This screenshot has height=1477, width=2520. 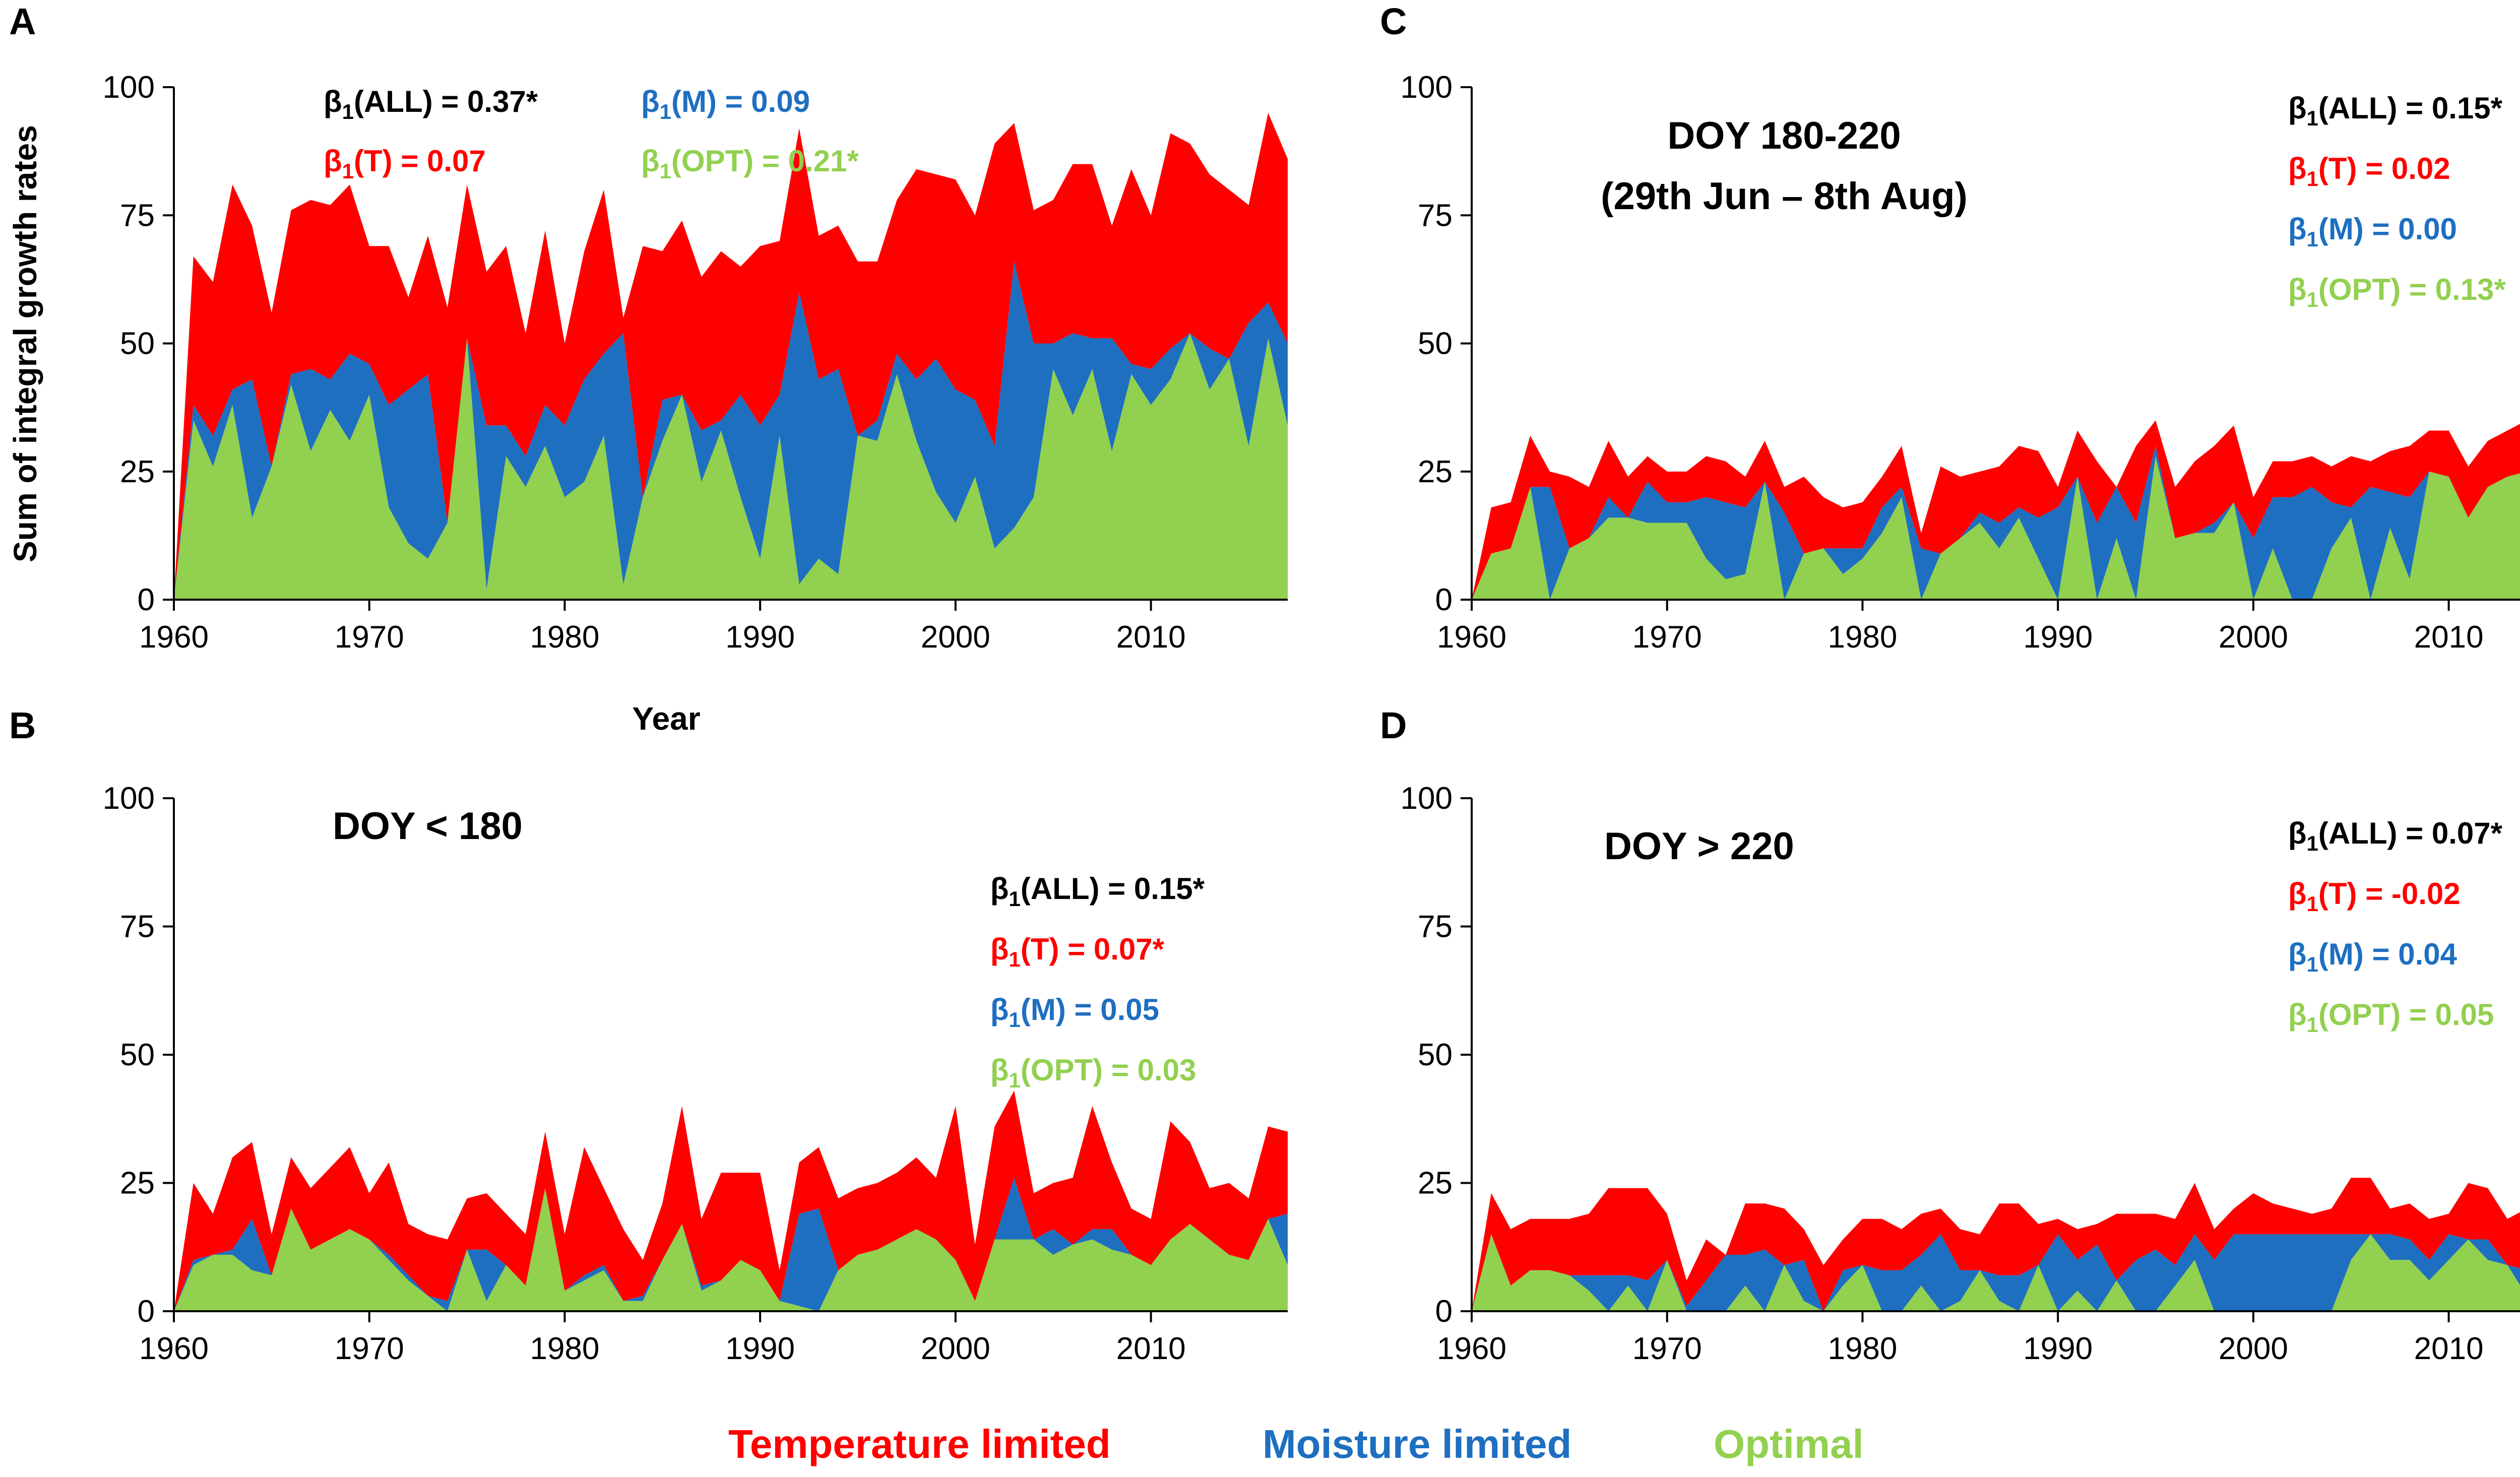 What do you see at coordinates (2395, 110) in the screenshot?
I see `panel-c-stat-0: β1(ALL) = 0.15*` at bounding box center [2395, 110].